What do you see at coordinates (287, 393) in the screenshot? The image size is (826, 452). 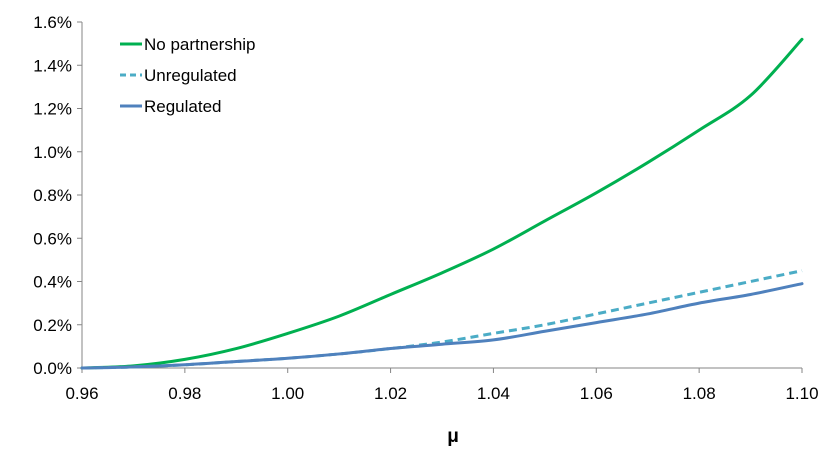 I see `x-tick-label: 1.00` at bounding box center [287, 393].